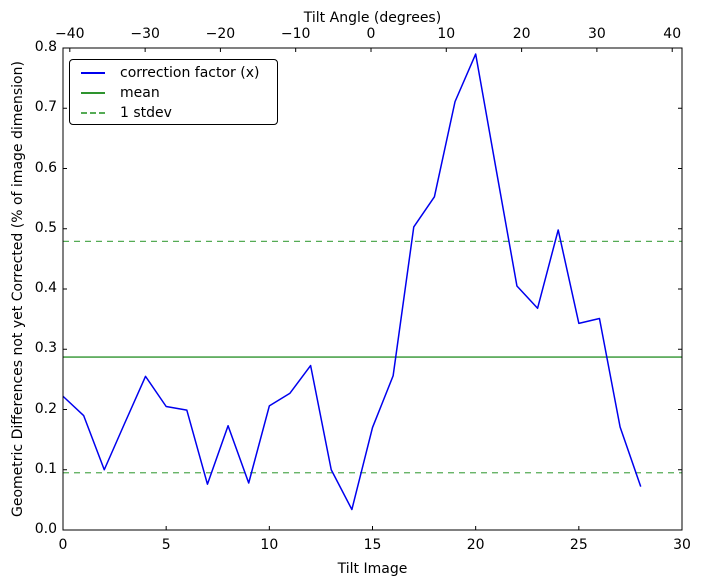  I want to click on top-tick-label: 10, so click(446, 34).